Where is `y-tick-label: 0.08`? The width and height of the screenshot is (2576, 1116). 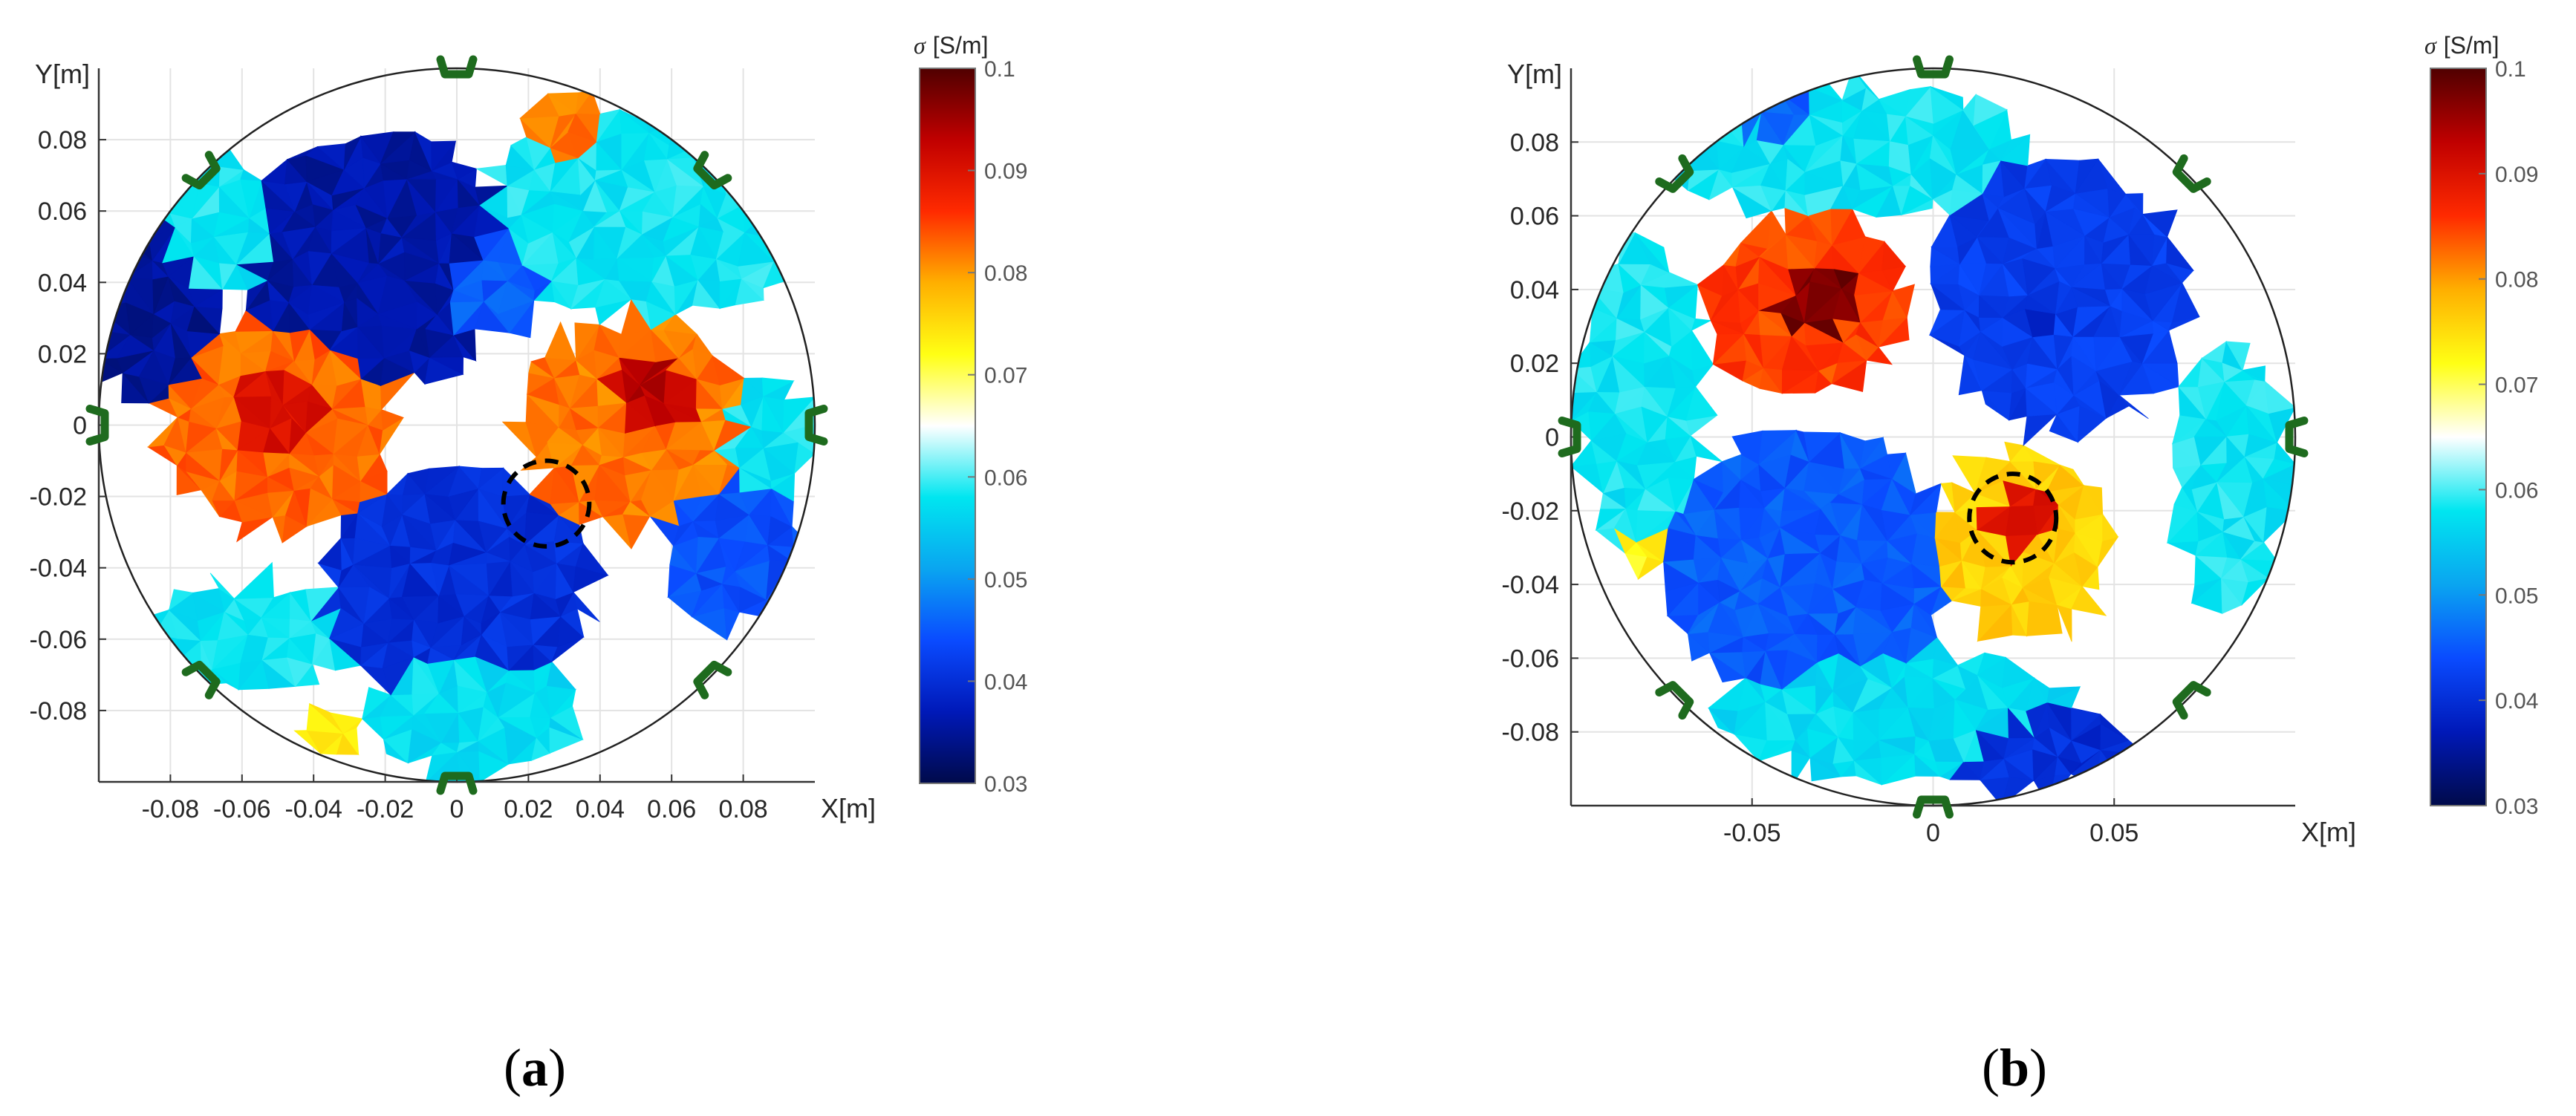
y-tick-label: 0.08 is located at coordinates (1534, 142).